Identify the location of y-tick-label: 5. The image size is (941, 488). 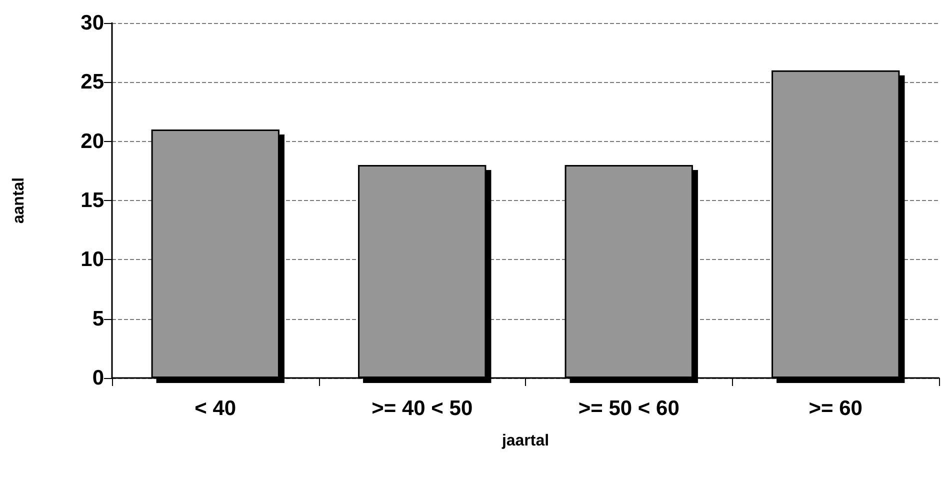
(98, 318).